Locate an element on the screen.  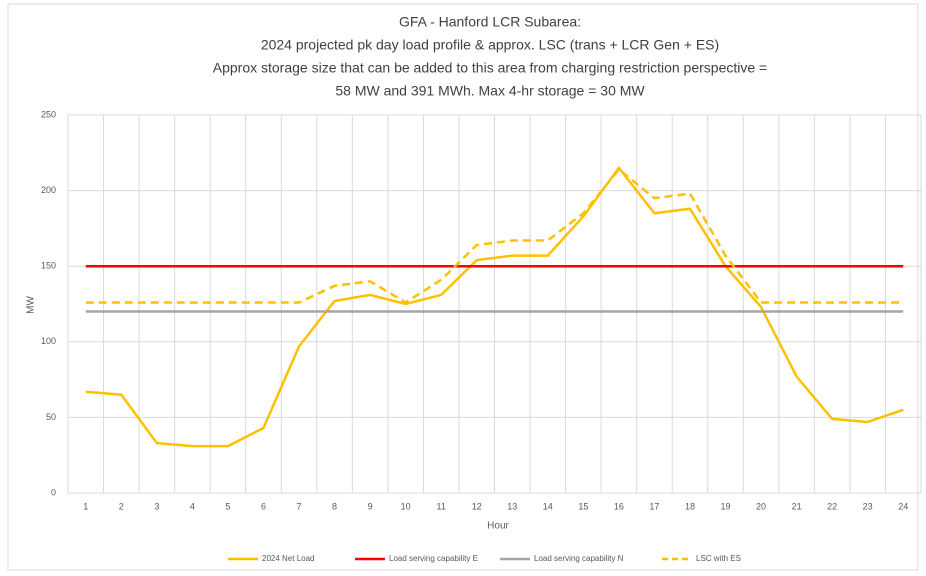
chart-title: GFA - Hanford LCR Subarea: is located at coordinates (490, 22).